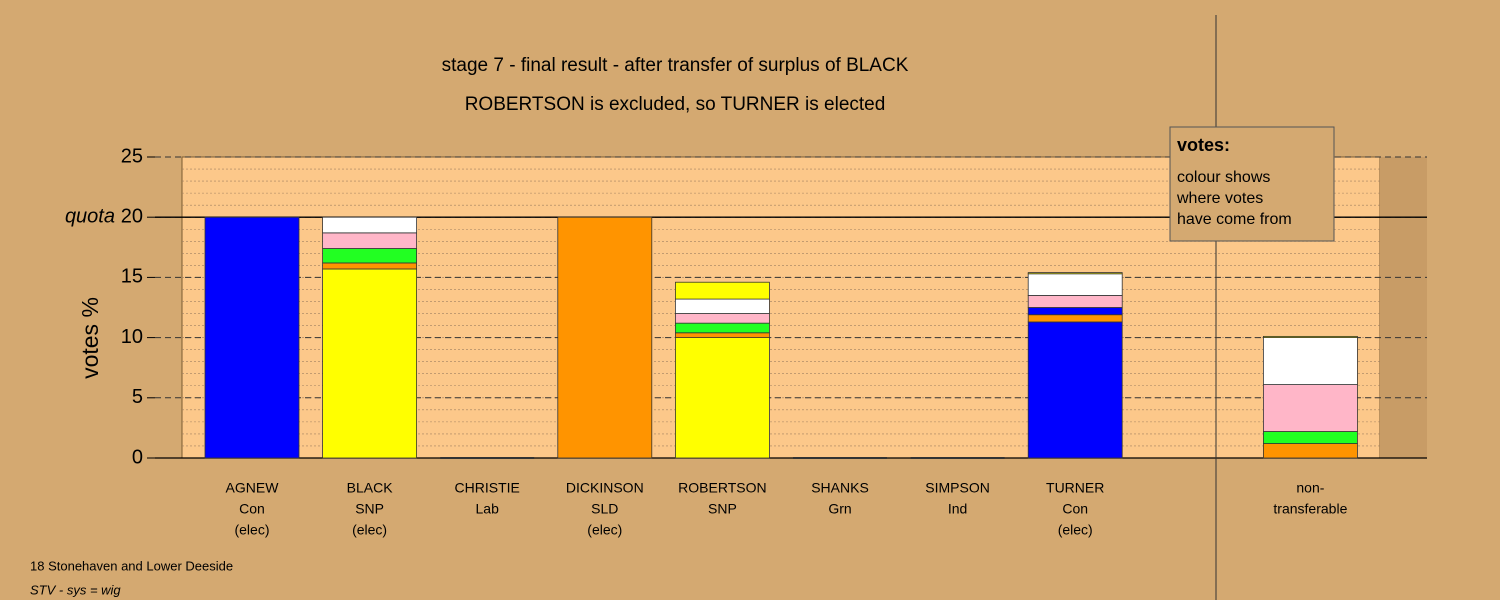  I want to click on x-tick-label: Ind, so click(957, 509).